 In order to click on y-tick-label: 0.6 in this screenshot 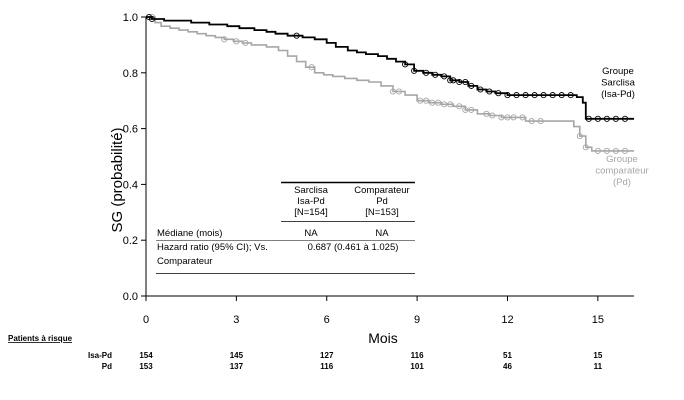, I will do `click(130, 130)`.